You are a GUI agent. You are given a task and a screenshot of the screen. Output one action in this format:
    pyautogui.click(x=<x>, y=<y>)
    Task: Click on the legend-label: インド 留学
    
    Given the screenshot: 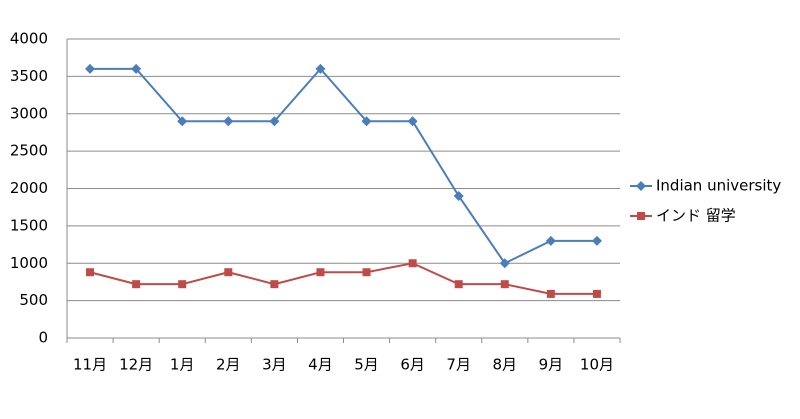 What is the action you would take?
    pyautogui.click(x=696, y=216)
    